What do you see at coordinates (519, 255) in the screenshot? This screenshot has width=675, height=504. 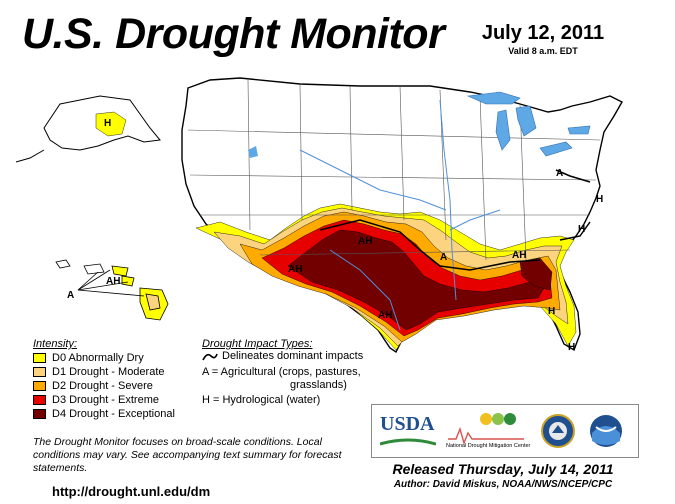 I see `label-south-ah: AH` at bounding box center [519, 255].